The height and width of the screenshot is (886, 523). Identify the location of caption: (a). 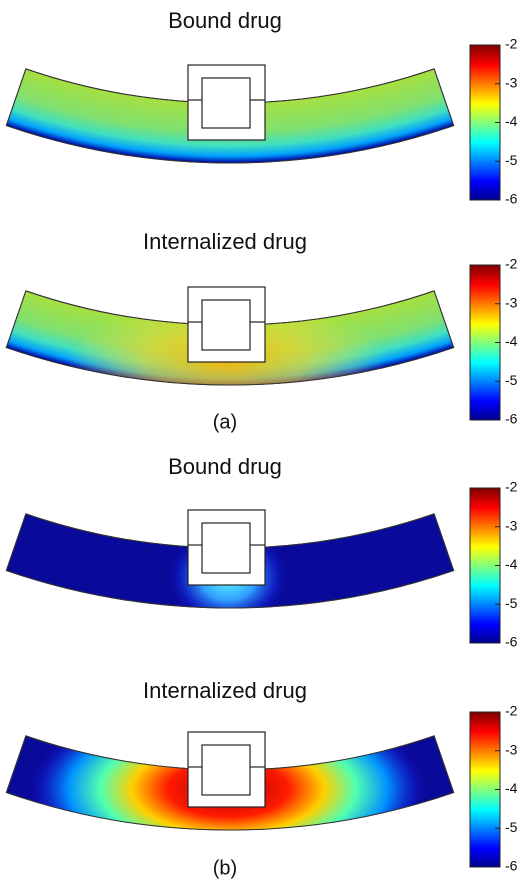
(225, 422).